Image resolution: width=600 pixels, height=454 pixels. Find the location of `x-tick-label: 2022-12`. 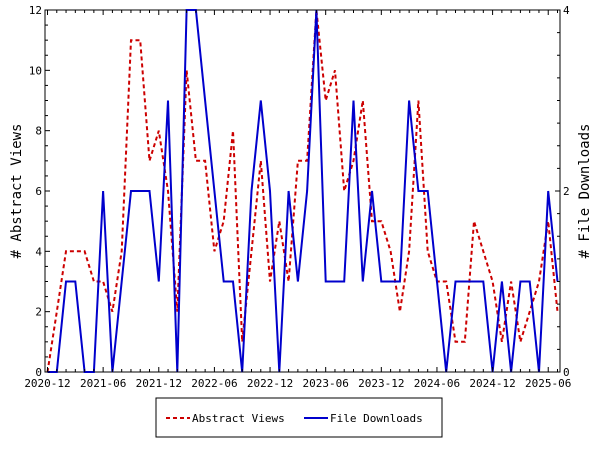

x-tick-label: 2022-12 is located at coordinates (270, 383).